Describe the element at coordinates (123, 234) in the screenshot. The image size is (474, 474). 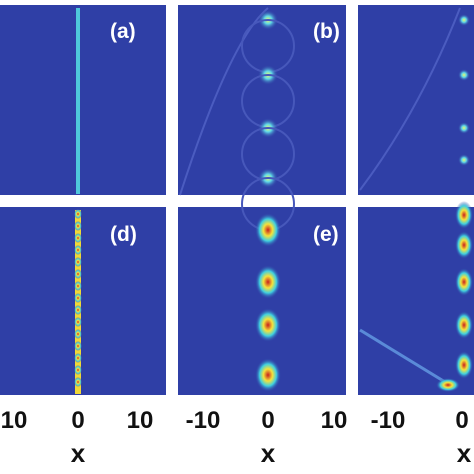
I see `panel-label: (d)` at that location.